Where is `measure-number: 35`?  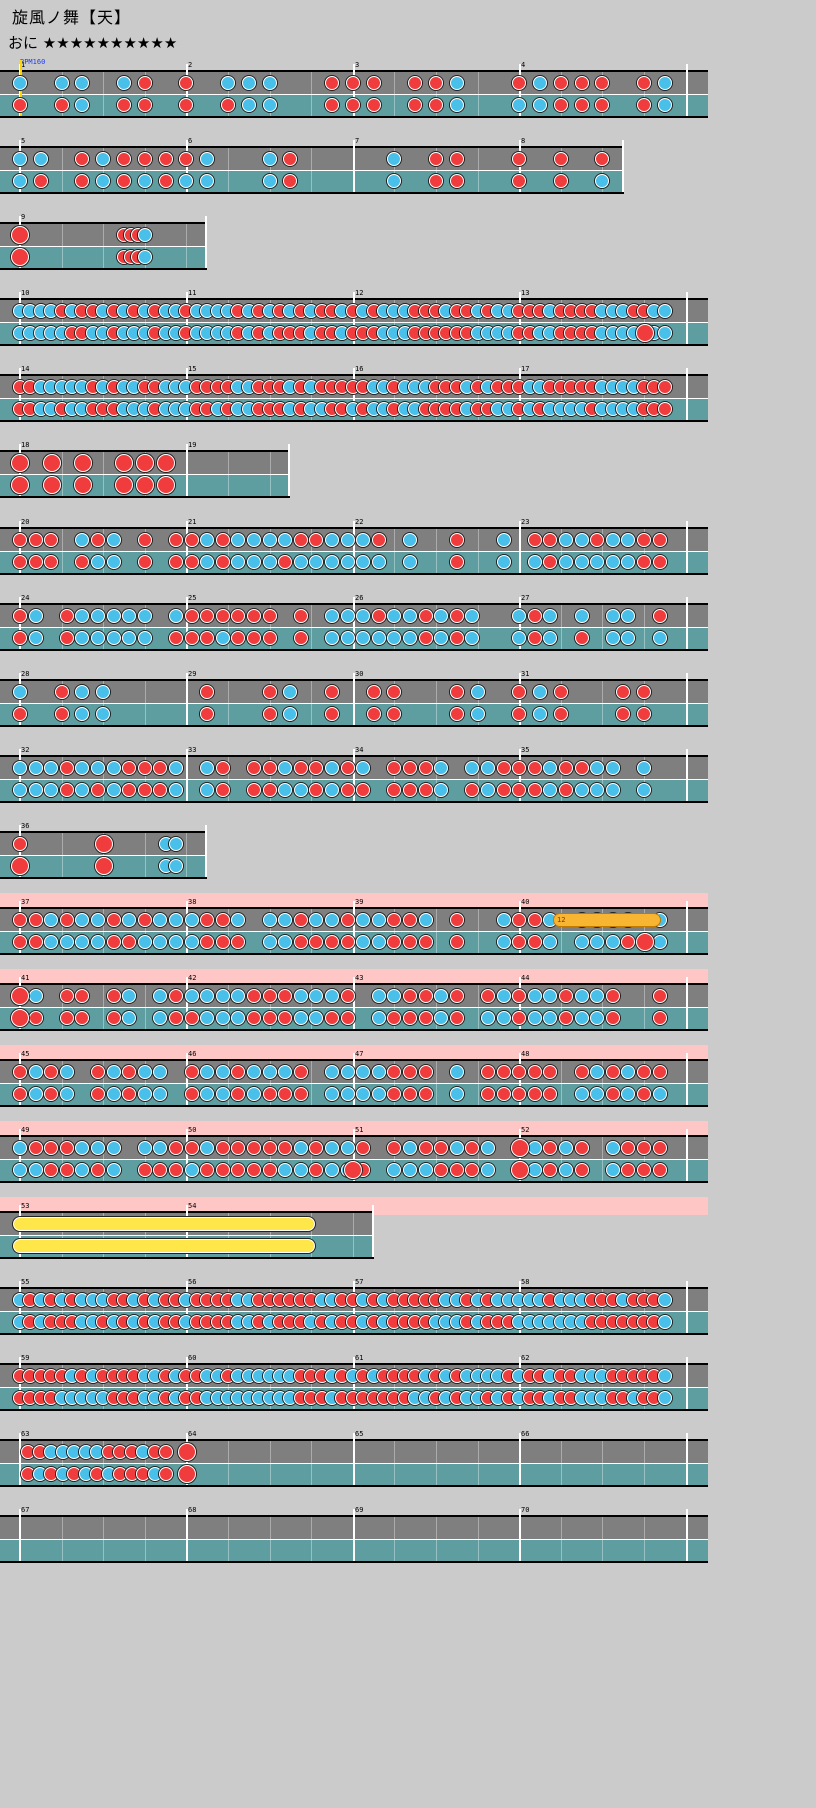
measure-number: 35 is located at coordinates (525, 750).